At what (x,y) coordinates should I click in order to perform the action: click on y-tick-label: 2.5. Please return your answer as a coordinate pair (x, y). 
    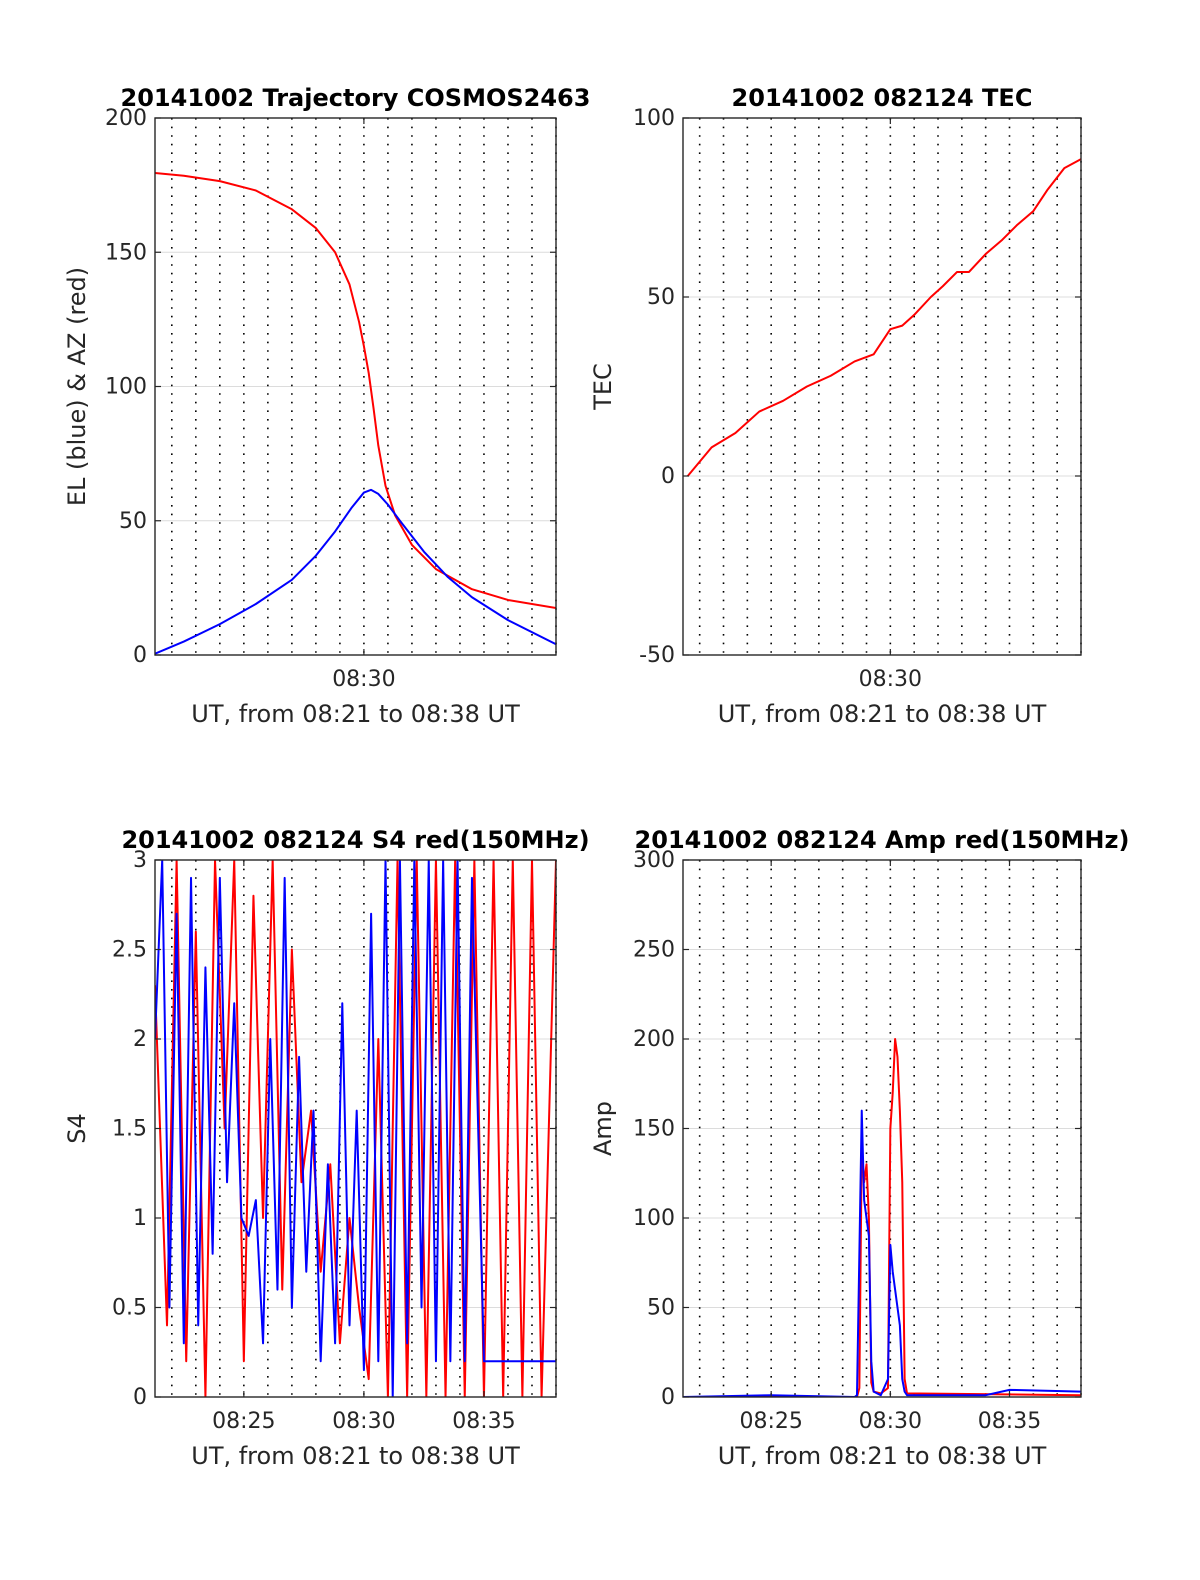
    Looking at the image, I should click on (129, 950).